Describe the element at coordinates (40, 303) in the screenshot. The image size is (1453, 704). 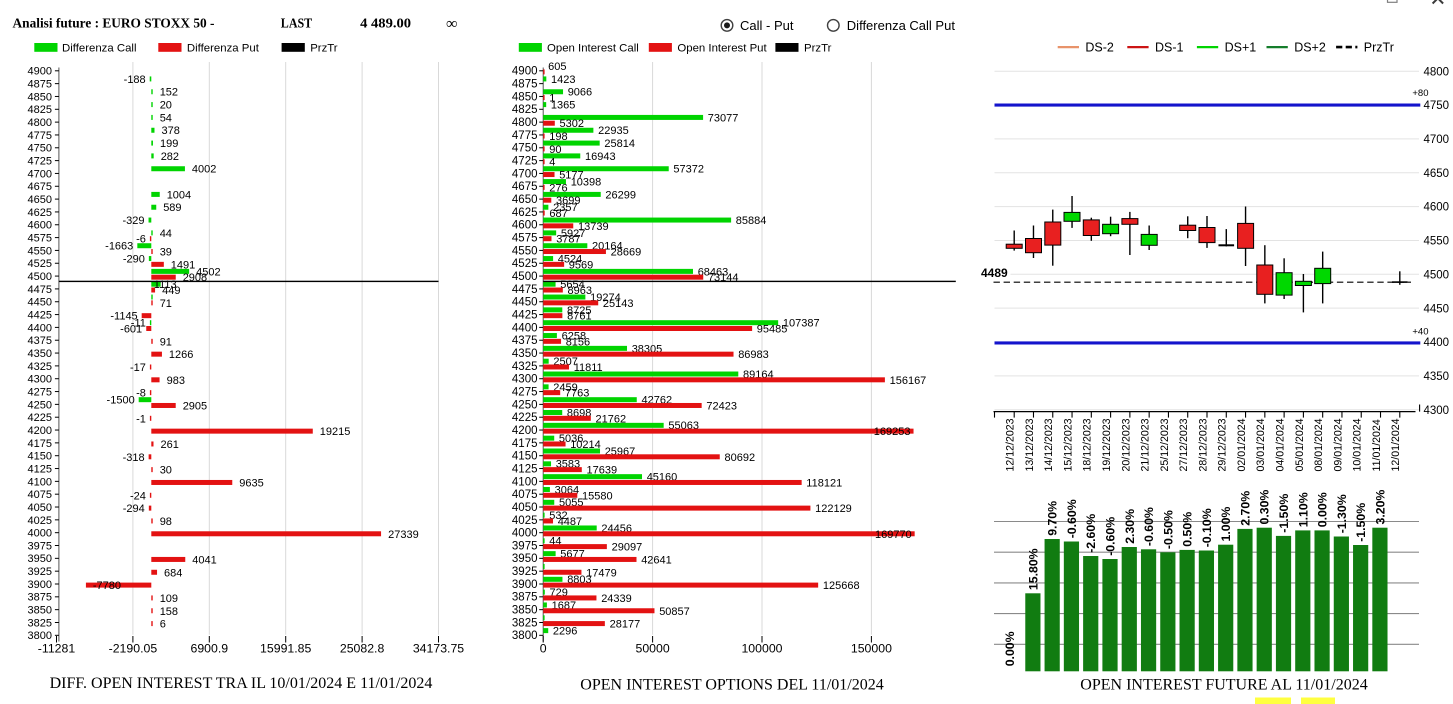
I see `svg-text: 4450` at that location.